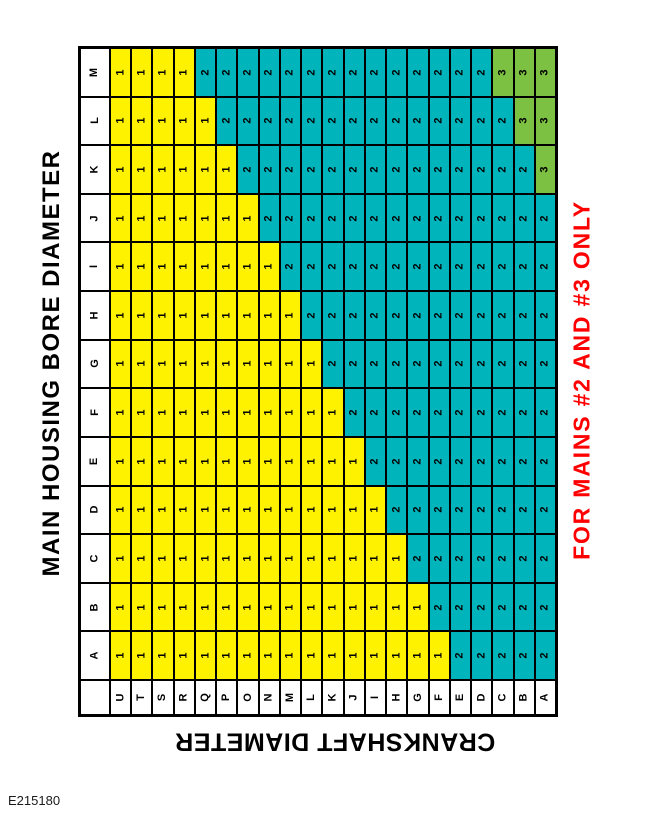 The width and height of the screenshot is (650, 819). I want to click on grid-cell-D-M-text: 1, so click(290, 509).